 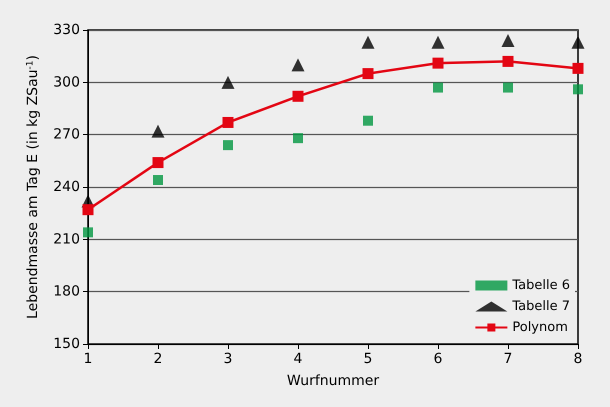 I want to click on x-tick-label: 2, so click(x=158, y=359).